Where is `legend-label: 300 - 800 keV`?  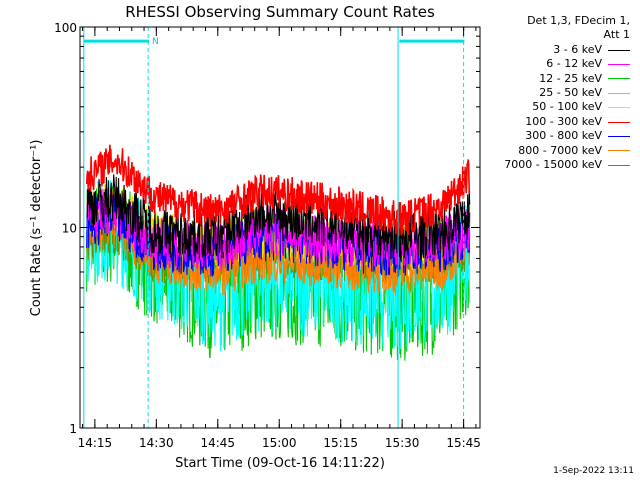
legend-label: 300 - 800 keV is located at coordinates (563, 136).